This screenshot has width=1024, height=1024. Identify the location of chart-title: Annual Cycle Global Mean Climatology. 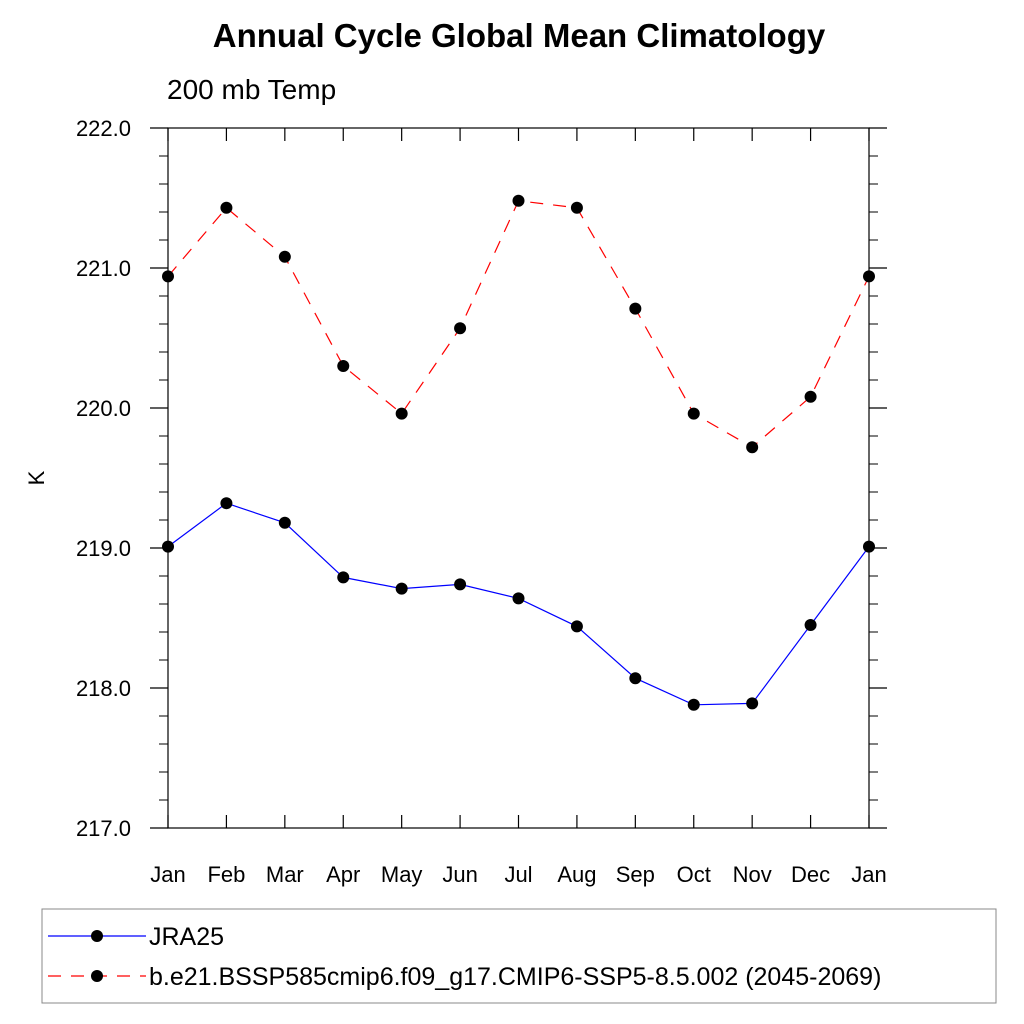
(519, 35).